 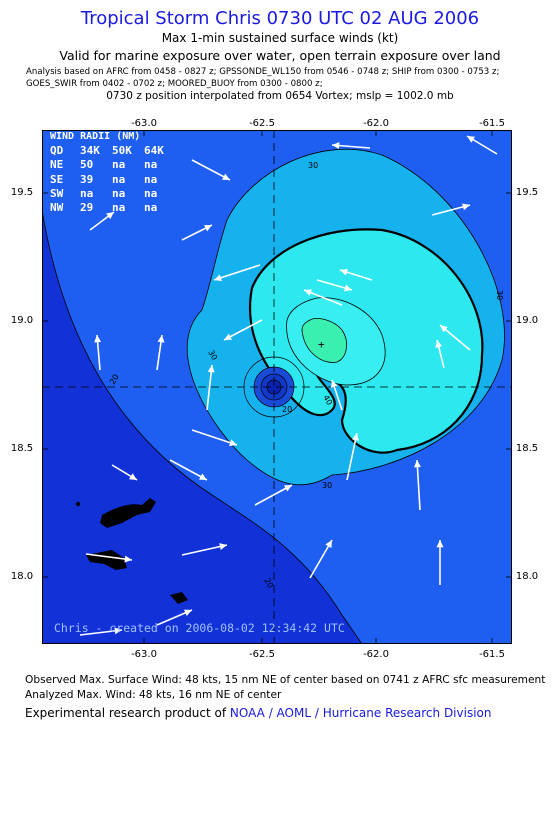 What do you see at coordinates (114, 379) in the screenshot?
I see `contour-label-20-west: 20` at bounding box center [114, 379].